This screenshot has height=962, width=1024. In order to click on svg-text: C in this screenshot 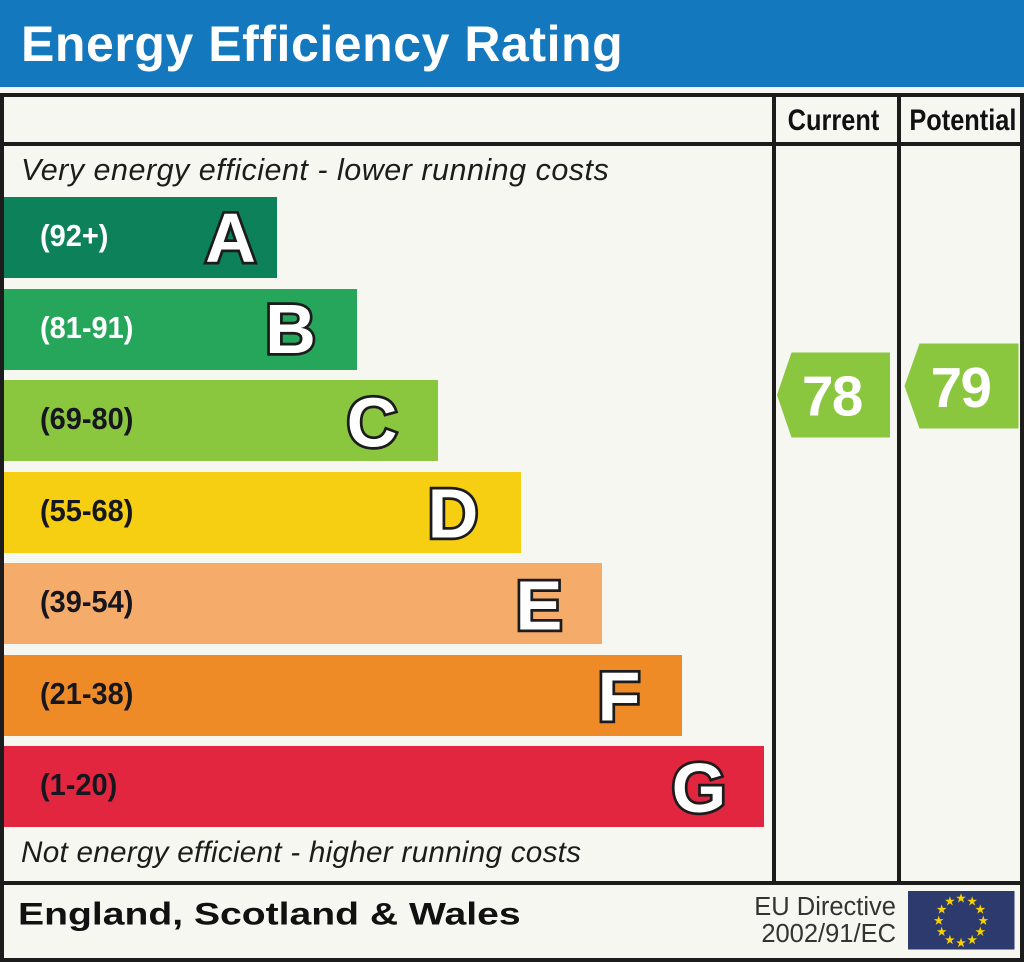, I will do `click(372, 423)`.